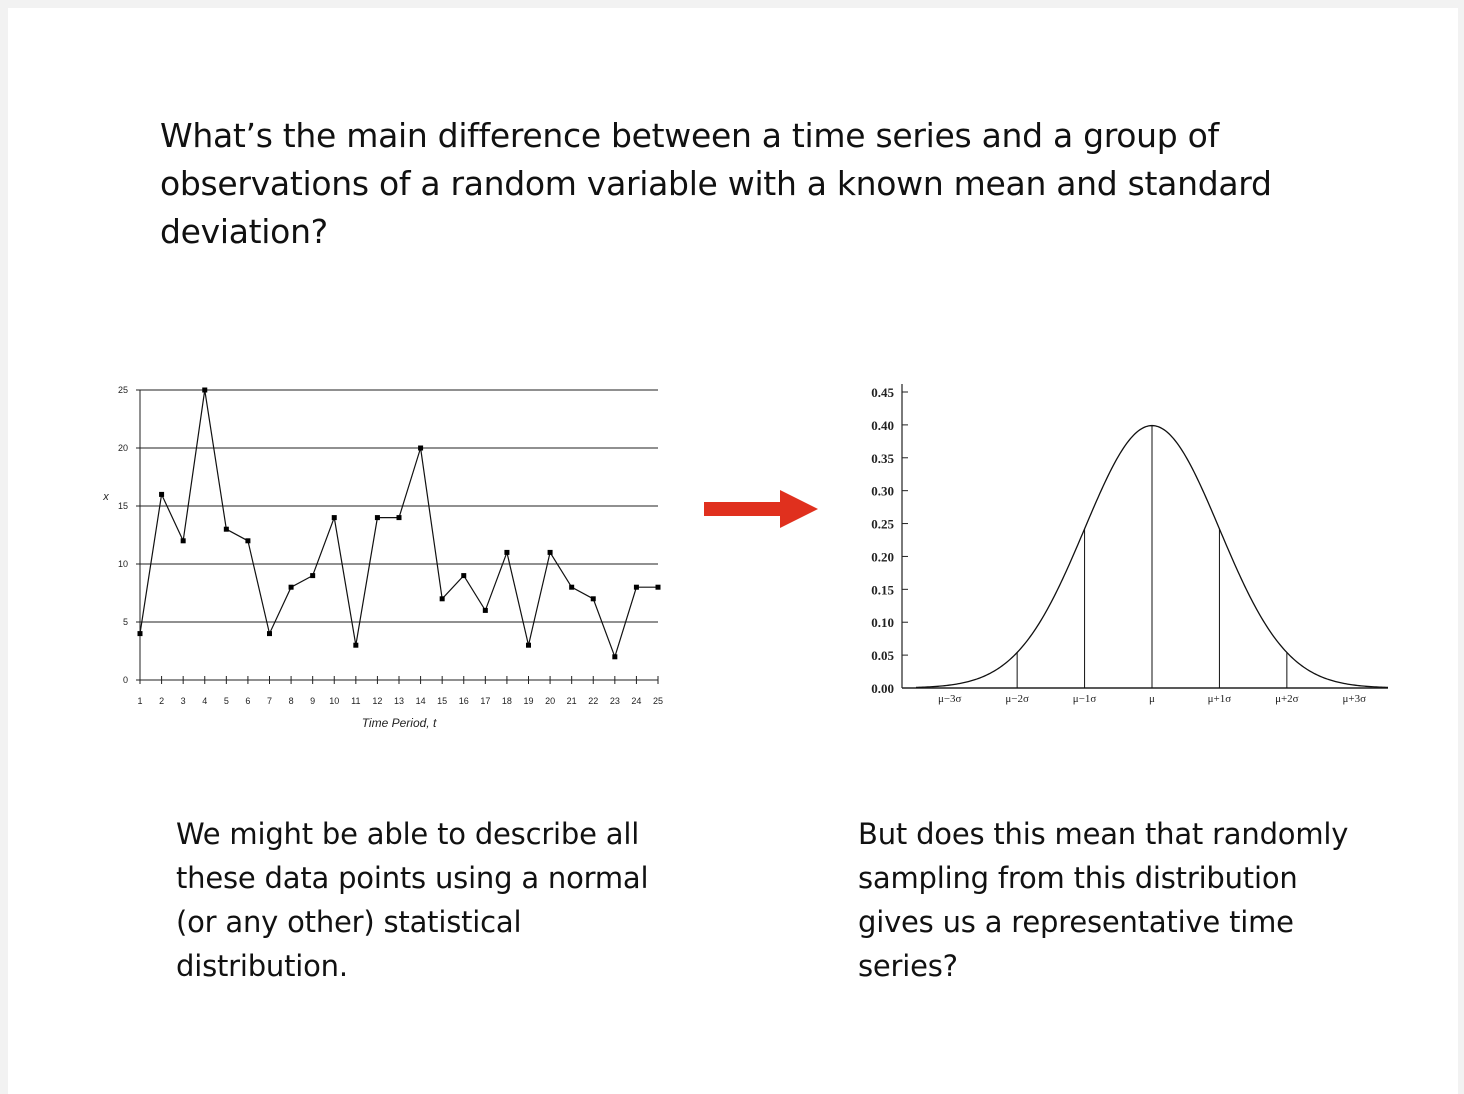  I want to click on arrow-head, so click(799, 509).